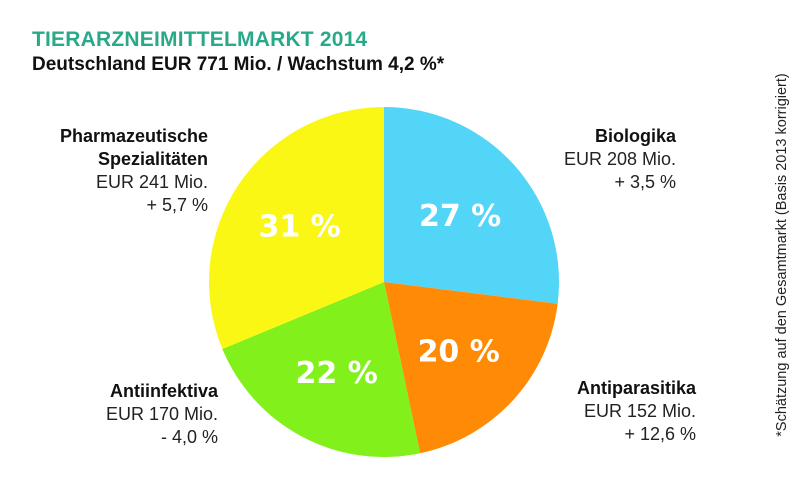  Describe the element at coordinates (459, 352) in the screenshot. I see `pie-percent-label: 20 %` at that location.